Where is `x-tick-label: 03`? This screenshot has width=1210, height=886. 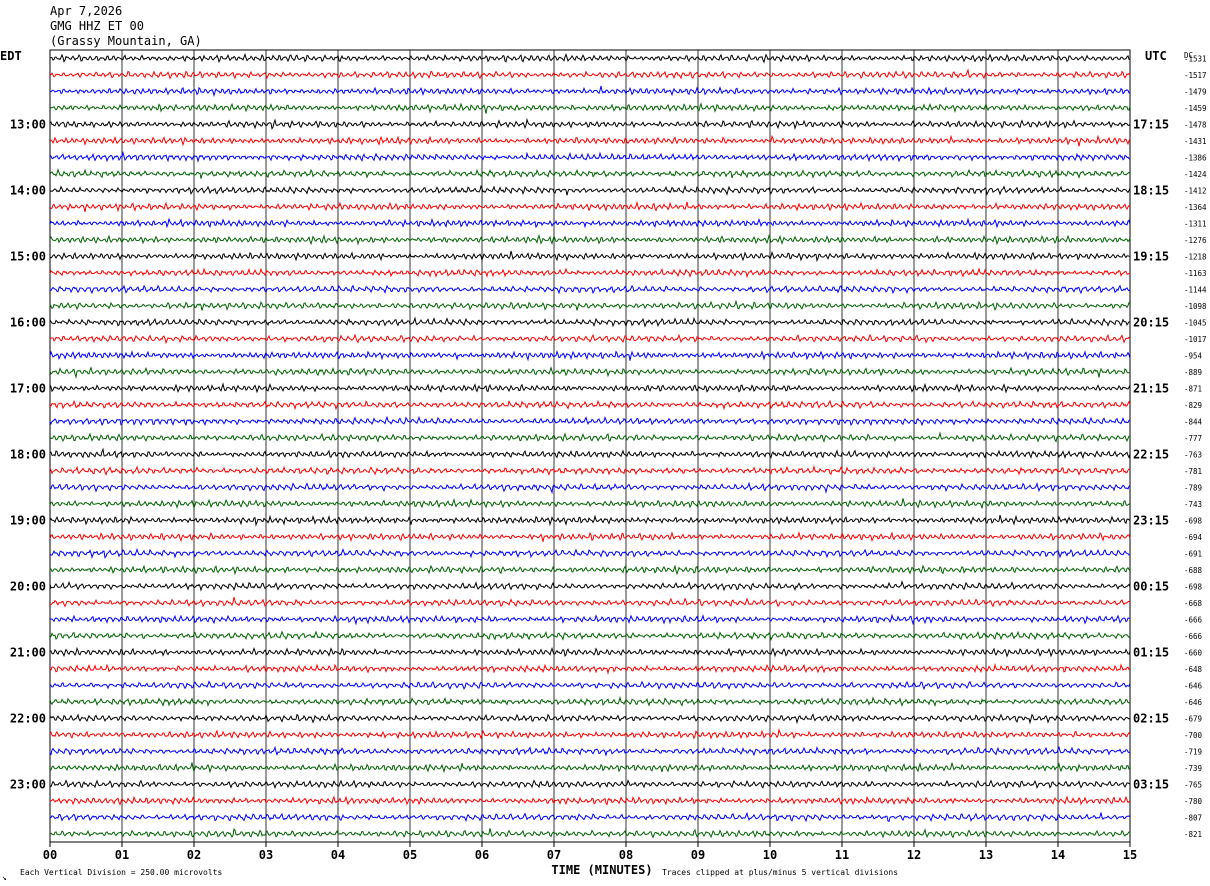 x-tick-label: 03 is located at coordinates (266, 855).